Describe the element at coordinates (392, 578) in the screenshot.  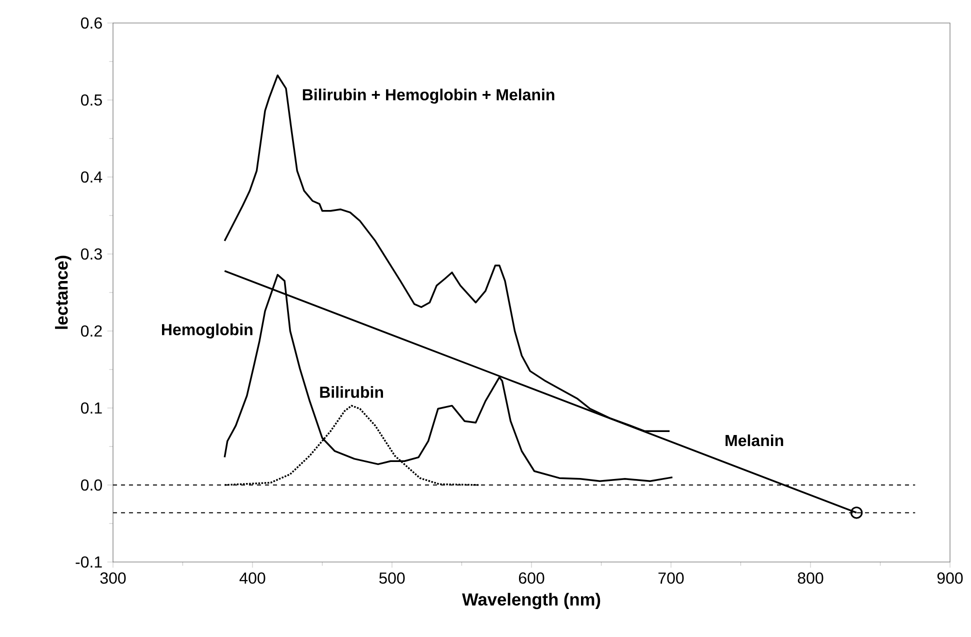
I see `x-tick-label: 500` at that location.